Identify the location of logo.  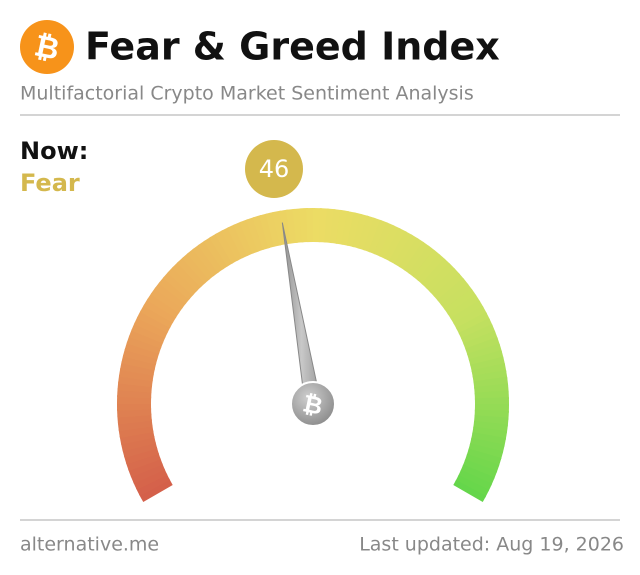
(47, 47).